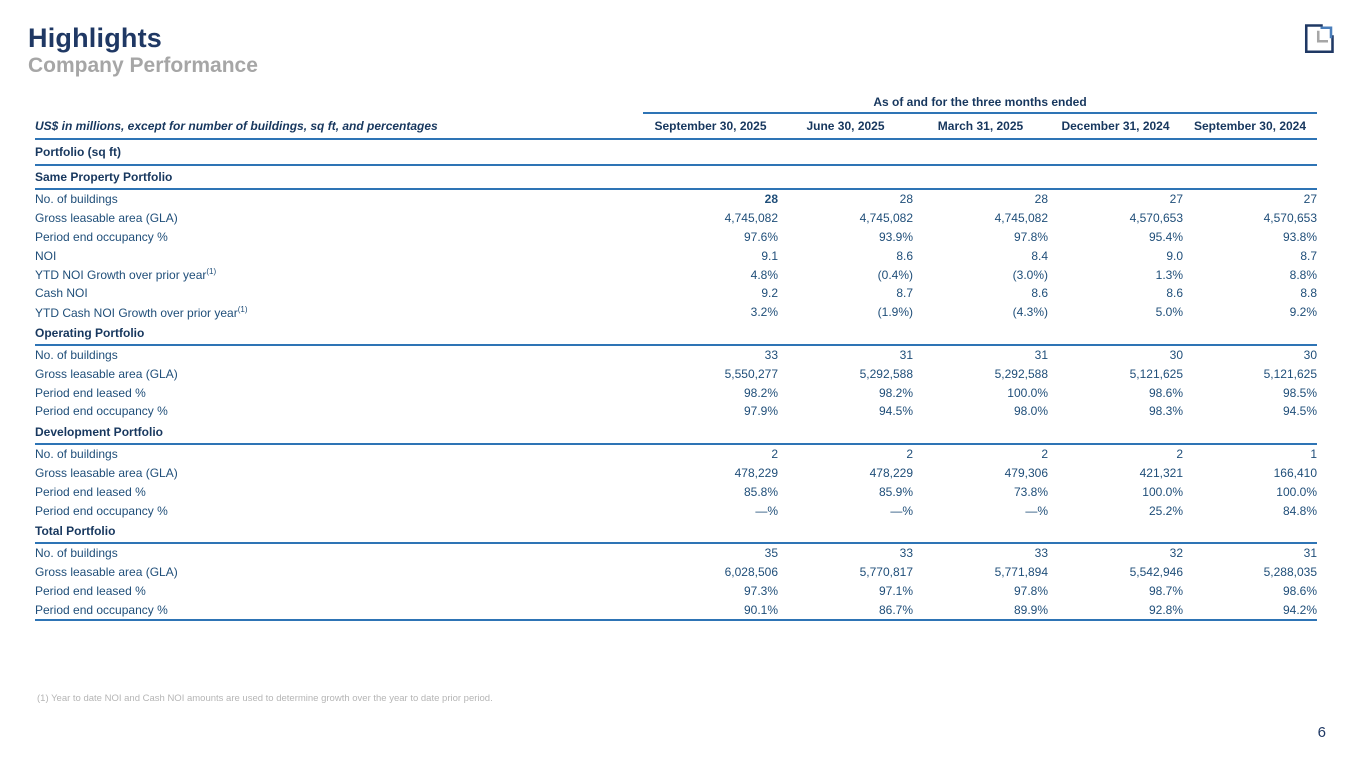 Image resolution: width=1365 pixels, height=768 pixels. What do you see at coordinates (676, 152) in the screenshot?
I see `group-title-row: Portfolio (sq ft)` at bounding box center [676, 152].